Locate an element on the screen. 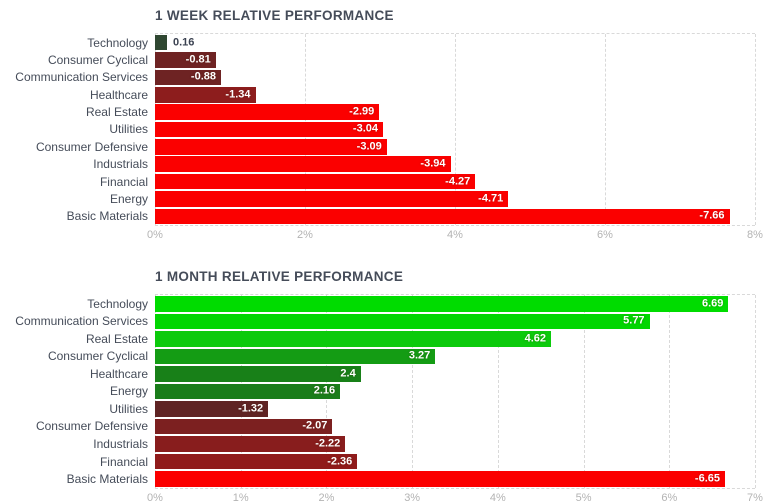 Image resolution: width=770 pixels, height=504 pixels. bar-row: Consumer Cyclical 3.27 is located at coordinates (401, 357).